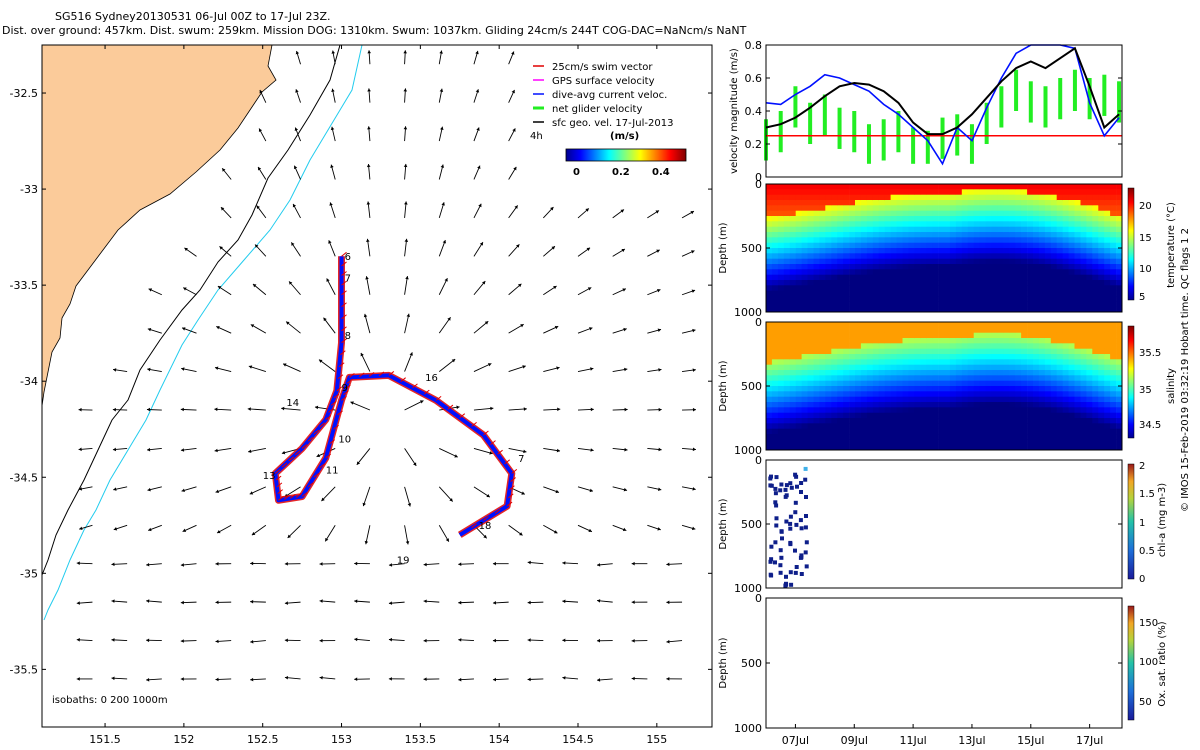  Describe the element at coordinates (263, 739) in the screenshot. I see `map-xtick-label: 152.5` at that location.